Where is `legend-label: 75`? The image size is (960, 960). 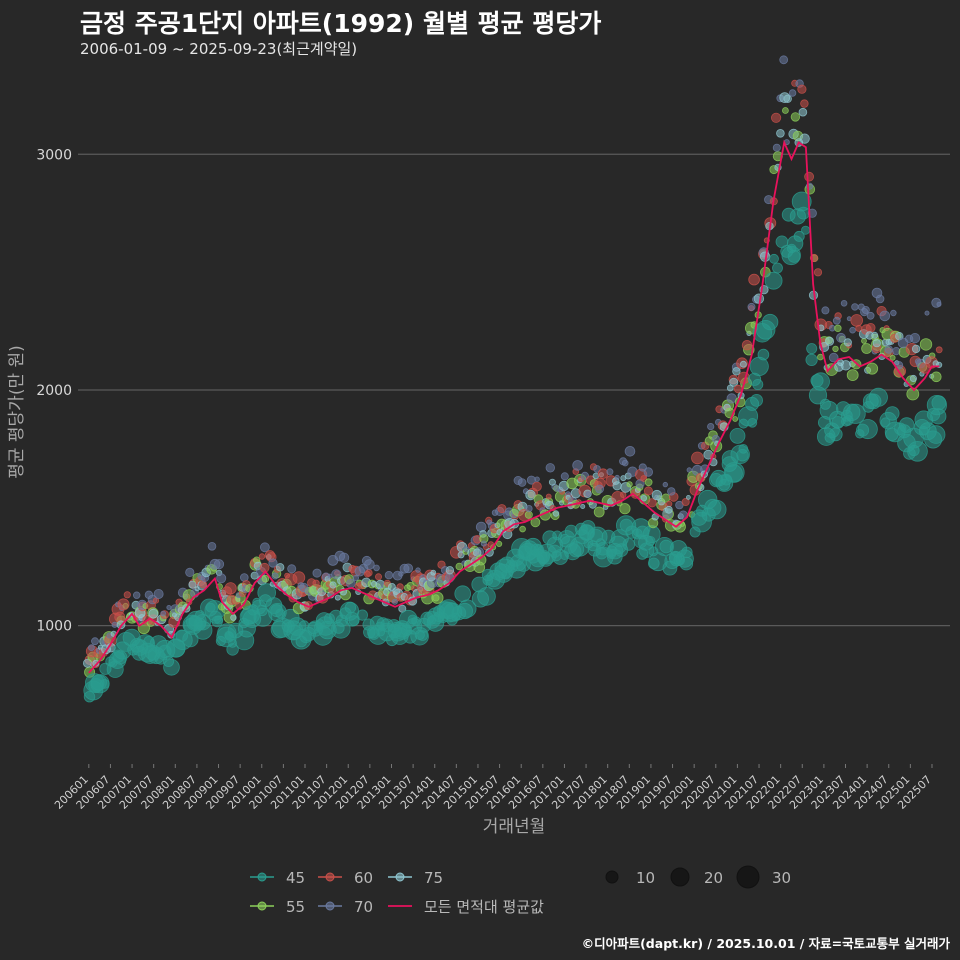
legend-label: 75 is located at coordinates (433, 878).